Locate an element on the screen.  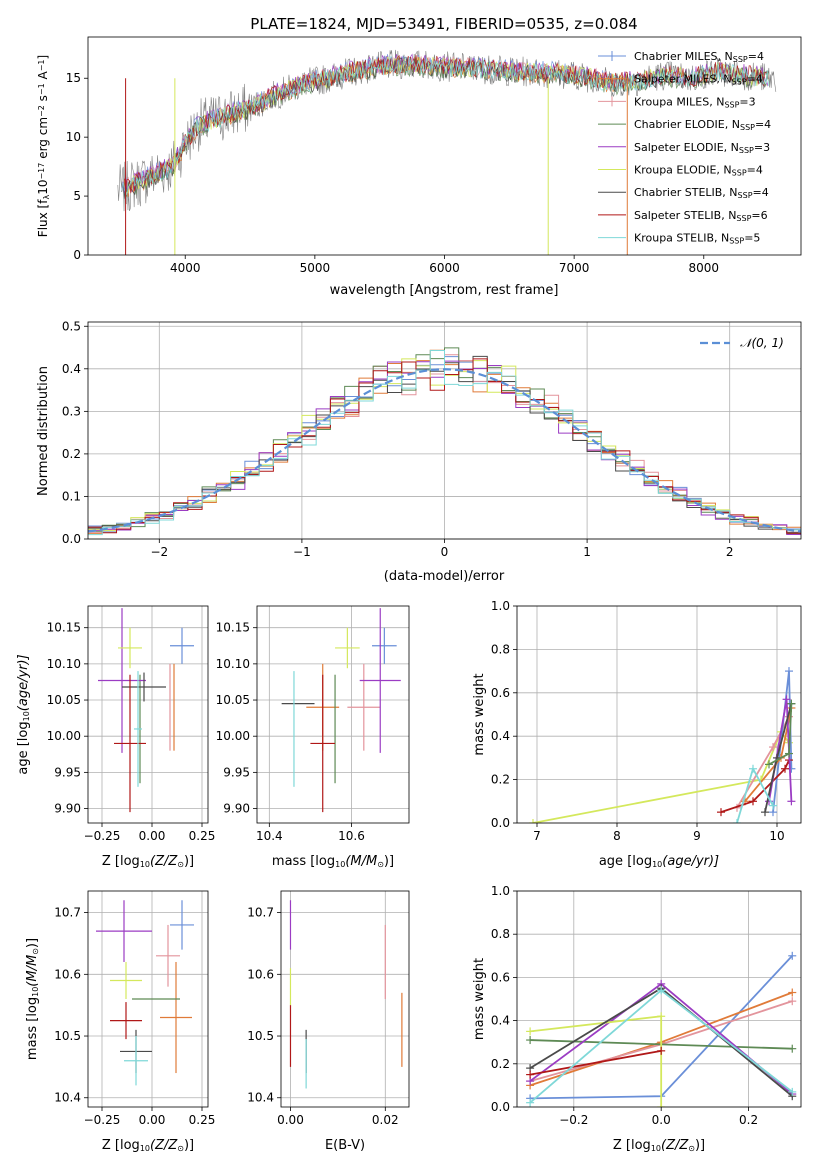
x-tick-label: 5000 is located at coordinates (315, 268).